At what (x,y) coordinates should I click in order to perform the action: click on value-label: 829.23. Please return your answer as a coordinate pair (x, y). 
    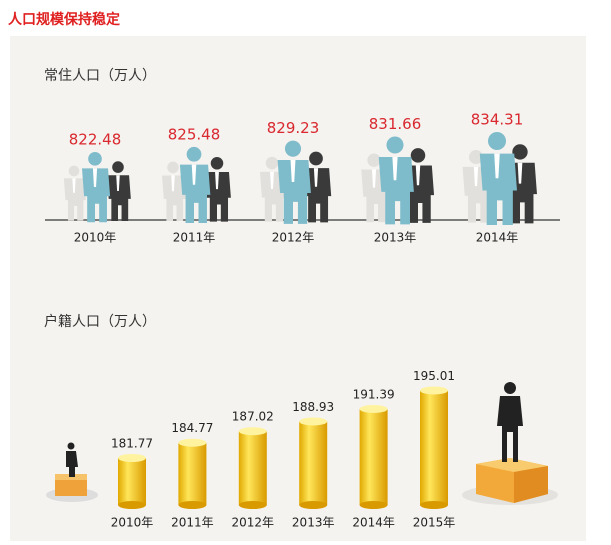
    Looking at the image, I should click on (293, 128).